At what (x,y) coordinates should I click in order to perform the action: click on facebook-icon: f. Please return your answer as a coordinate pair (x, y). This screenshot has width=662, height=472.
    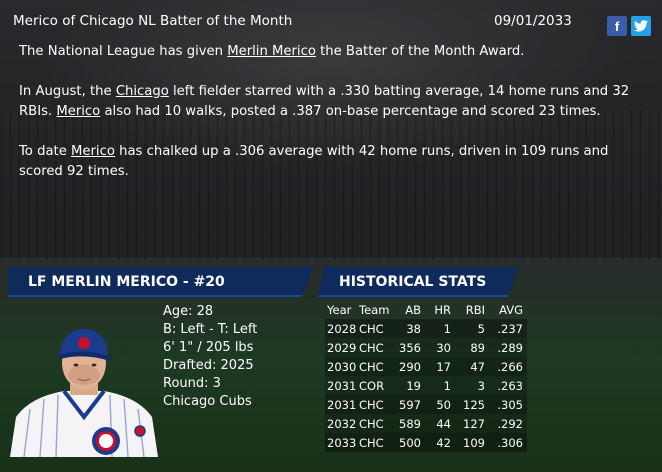
    Looking at the image, I should click on (617, 26).